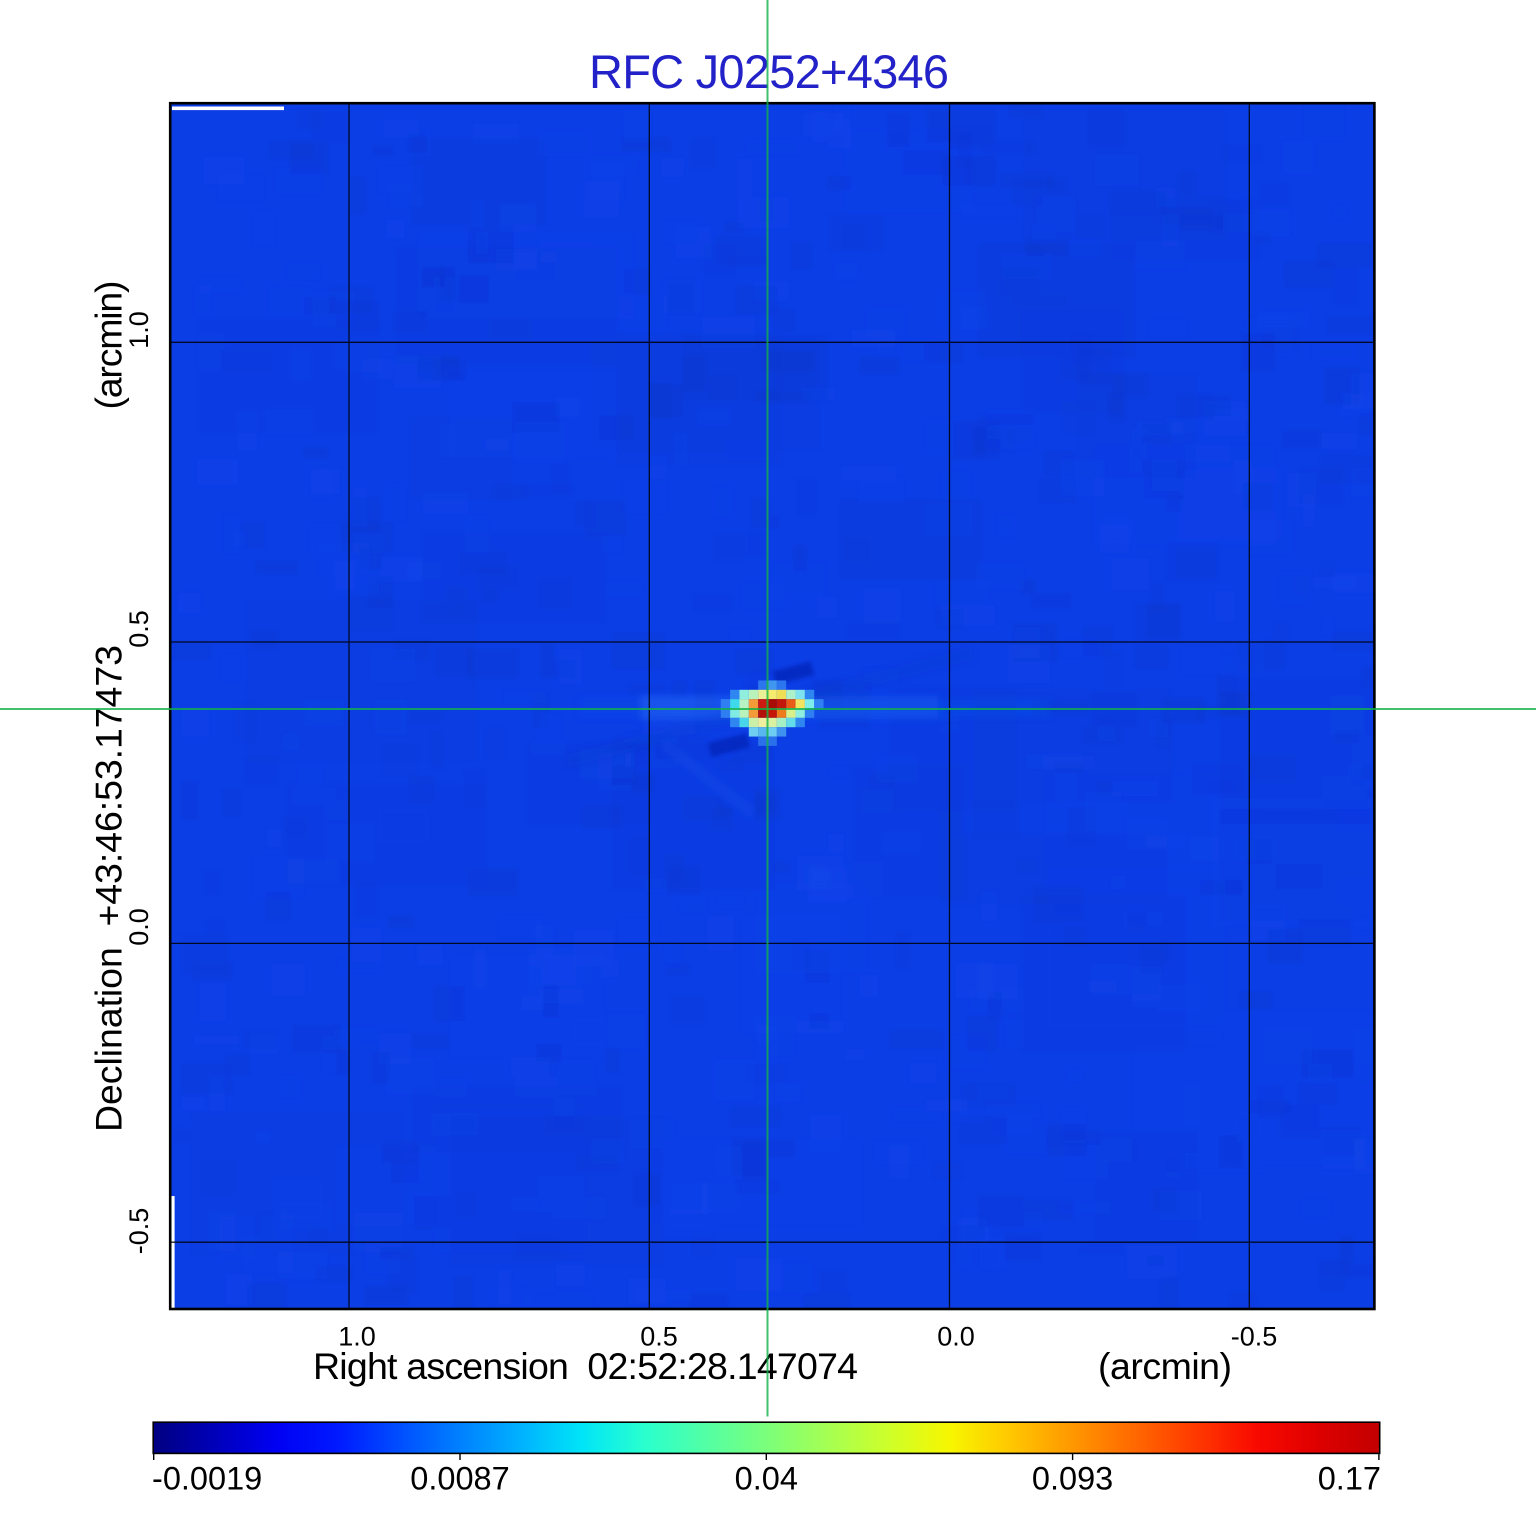  I want to click on svg-text: RFC J0252+4346, so click(769, 71).